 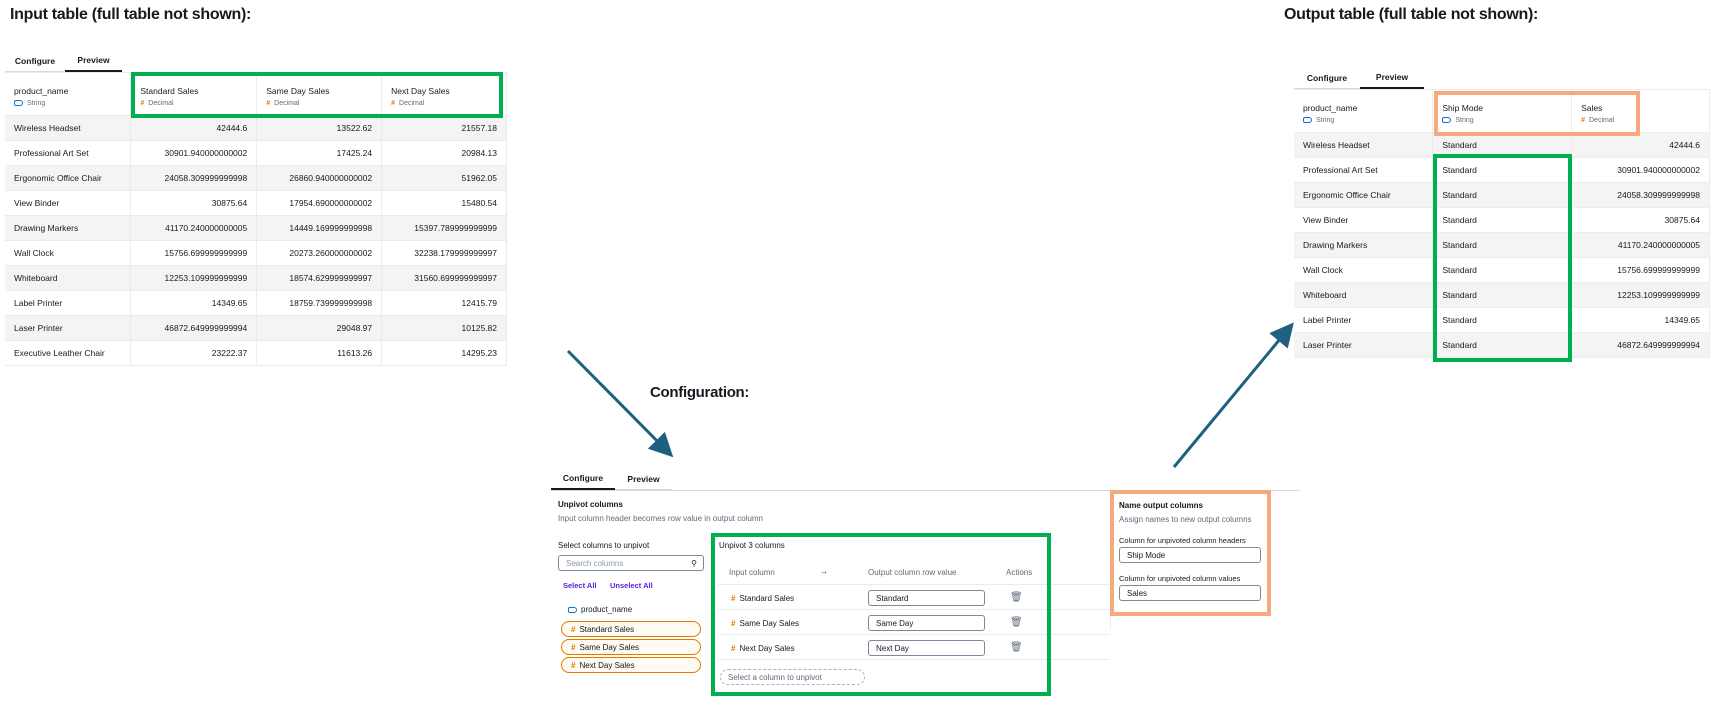 I want to click on mapping-input-column: # Next Day Sales, so click(x=763, y=648).